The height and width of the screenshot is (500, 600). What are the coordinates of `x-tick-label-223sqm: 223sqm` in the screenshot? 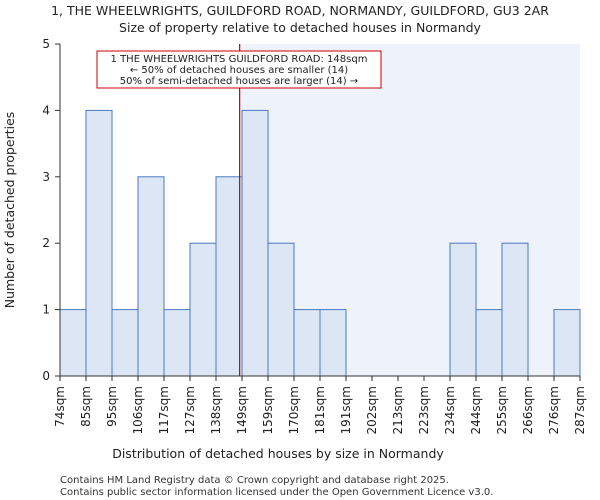 It's located at (424, 410).